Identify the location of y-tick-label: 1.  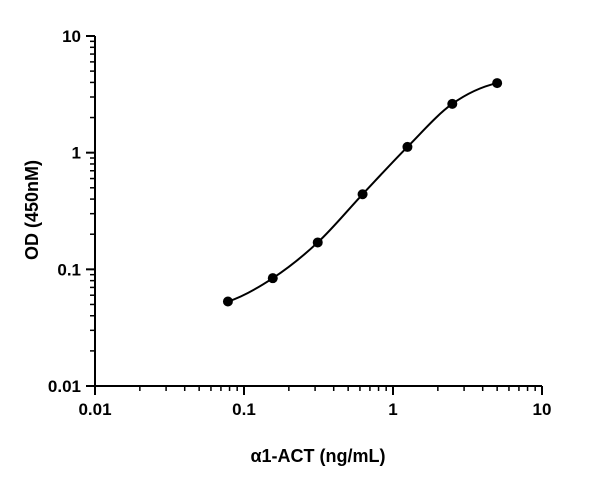
(76, 153).